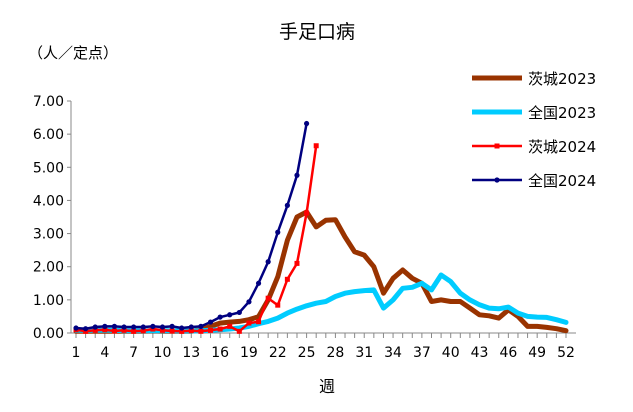 This screenshot has height=412, width=633. I want to click on x-tick-label: 16, so click(220, 353).